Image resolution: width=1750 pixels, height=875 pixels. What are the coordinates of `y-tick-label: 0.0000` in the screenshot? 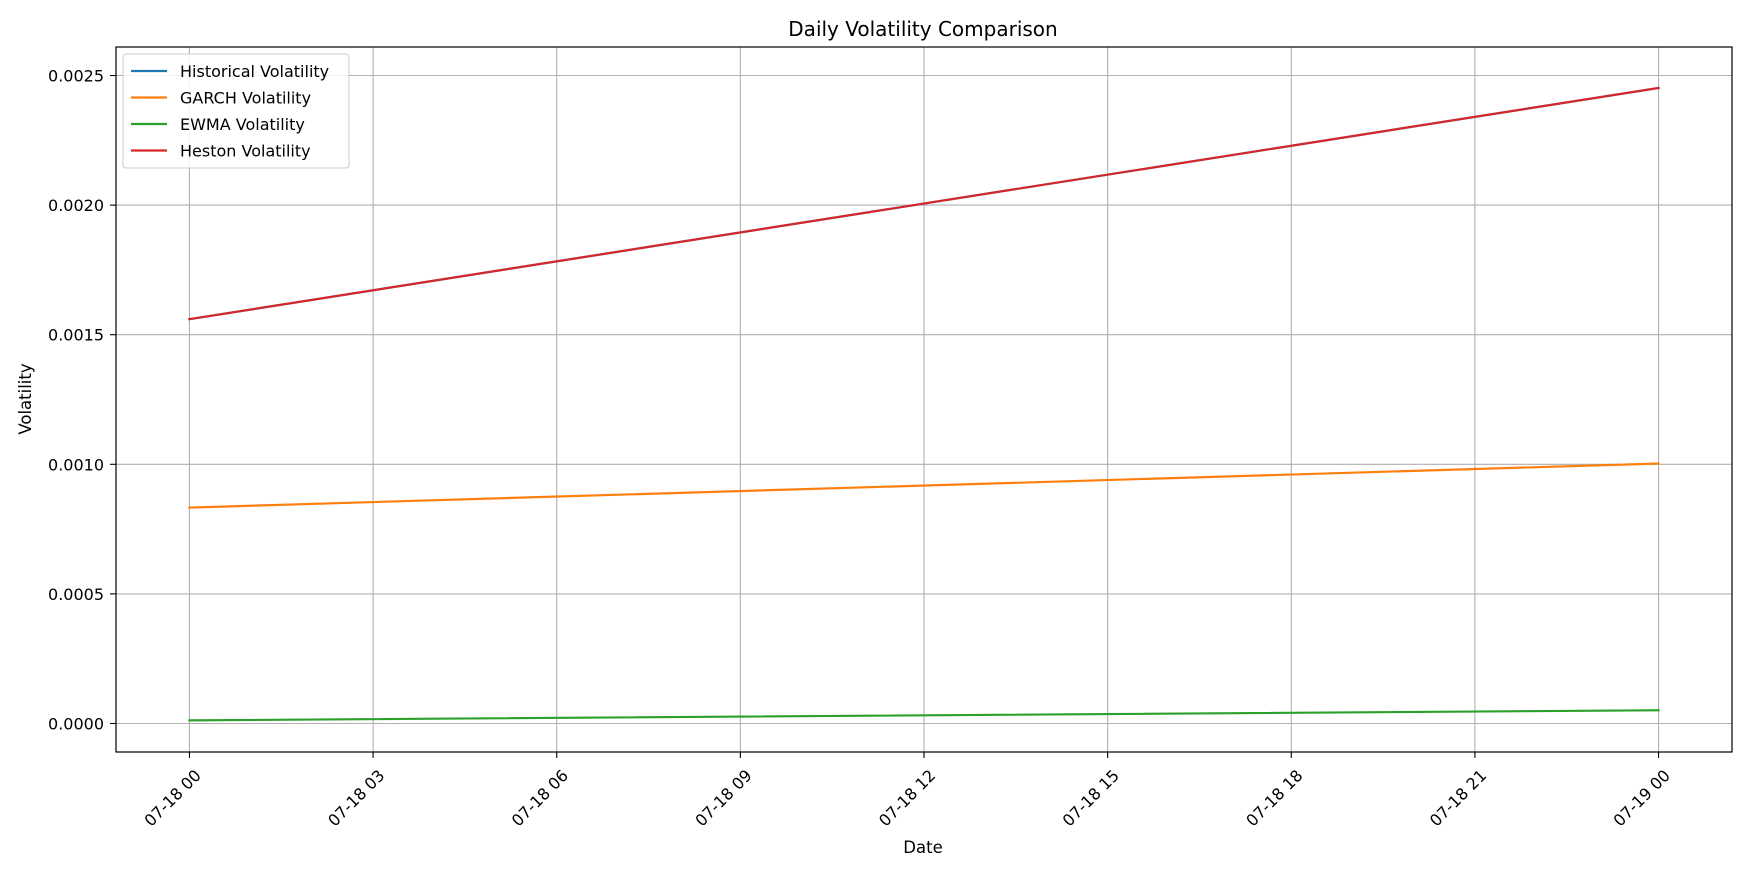 It's located at (76, 723).